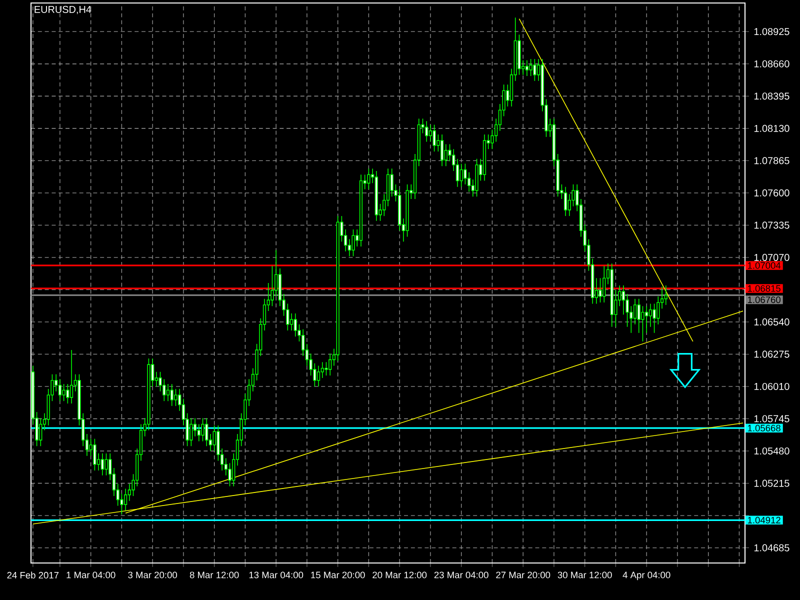 The image size is (800, 600). I want to click on x-tick-label: 3 Mar 20:00, so click(153, 575).